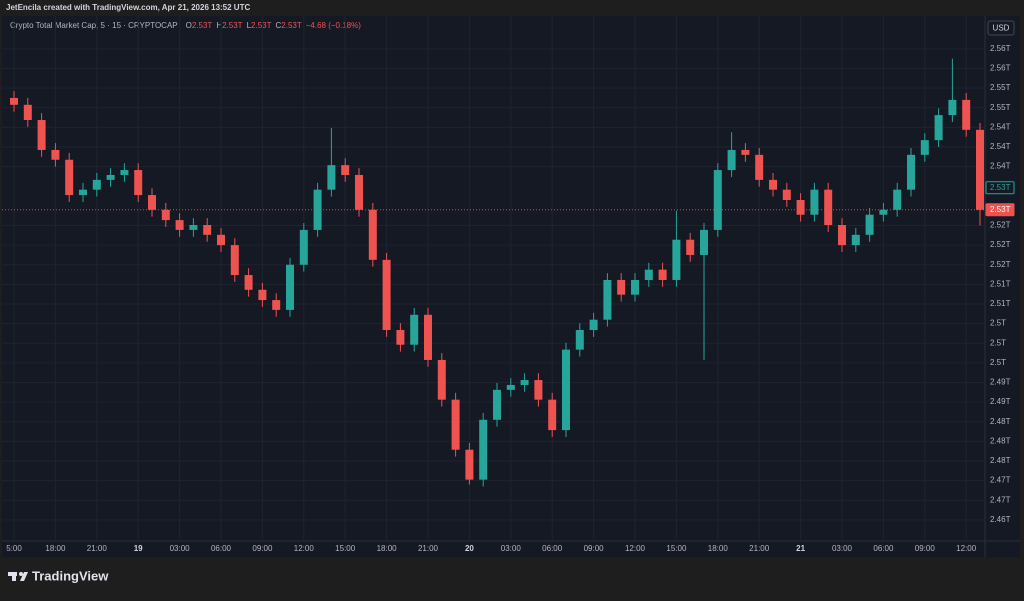 The width and height of the screenshot is (1024, 601). What do you see at coordinates (219, 25) in the screenshot?
I see `ohlc-key: H` at bounding box center [219, 25].